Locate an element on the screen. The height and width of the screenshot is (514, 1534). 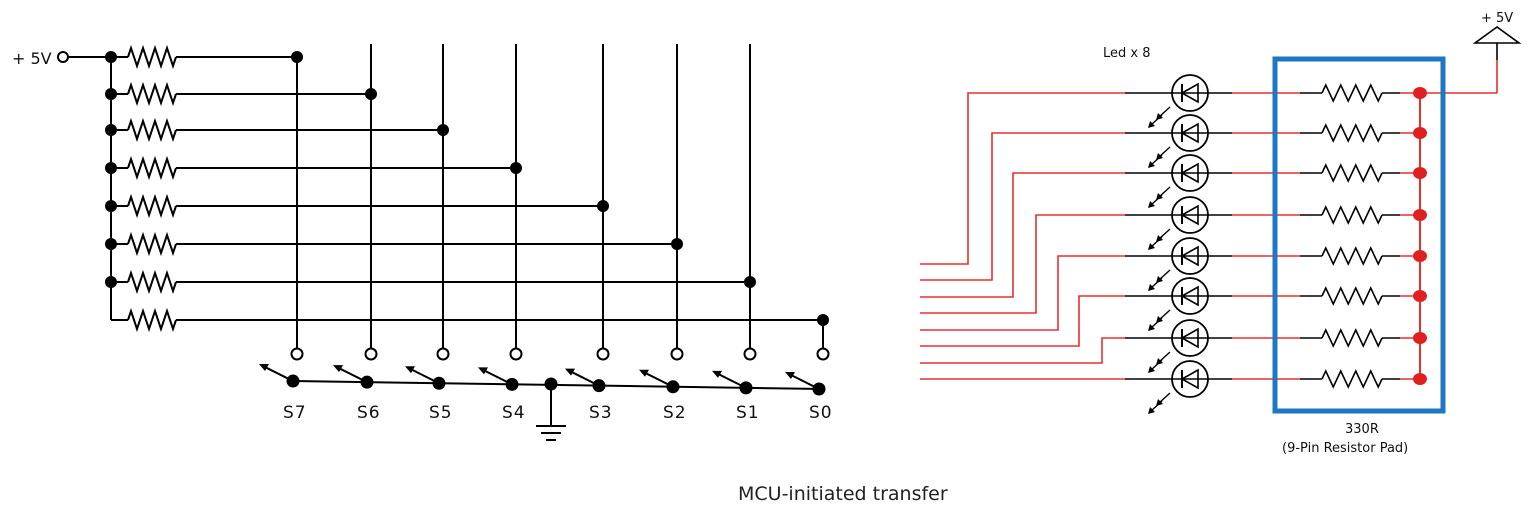
resistor-pad-box is located at coordinates (1359, 235).